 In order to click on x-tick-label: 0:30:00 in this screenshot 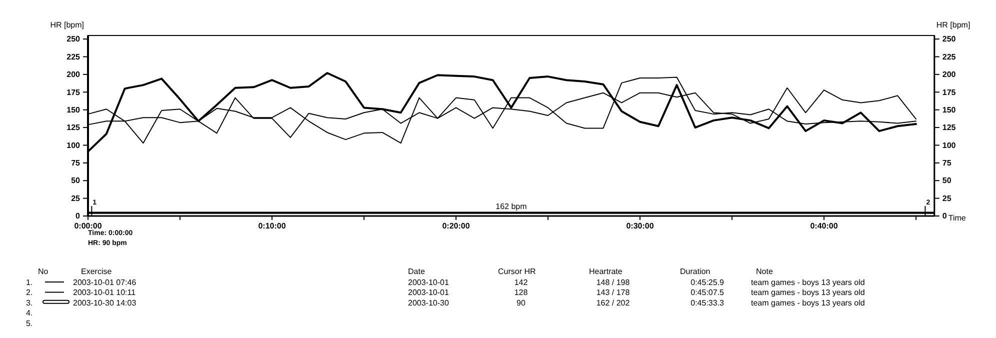, I will do `click(640, 226)`.